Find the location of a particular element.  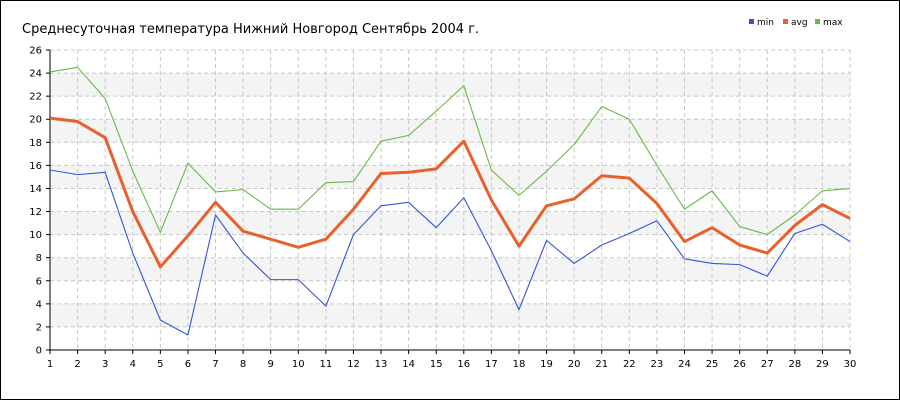

x-tick-label: 30 is located at coordinates (850, 364).